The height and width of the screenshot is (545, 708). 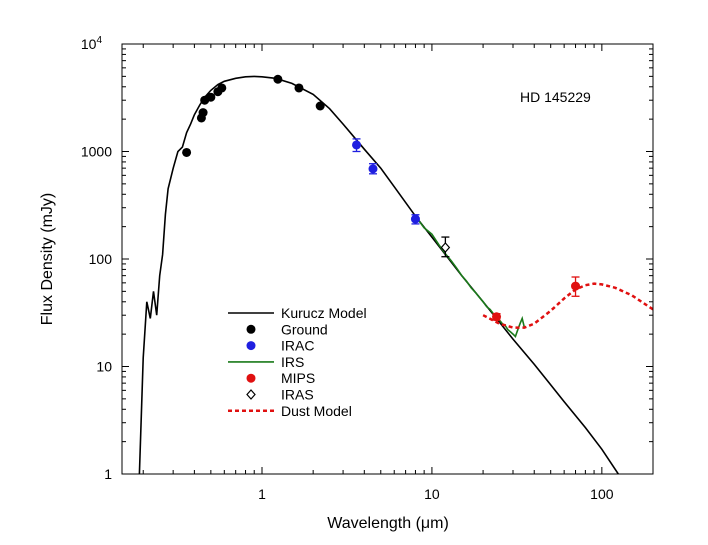 I want to click on x-tick-label: 100, so click(x=602, y=494).